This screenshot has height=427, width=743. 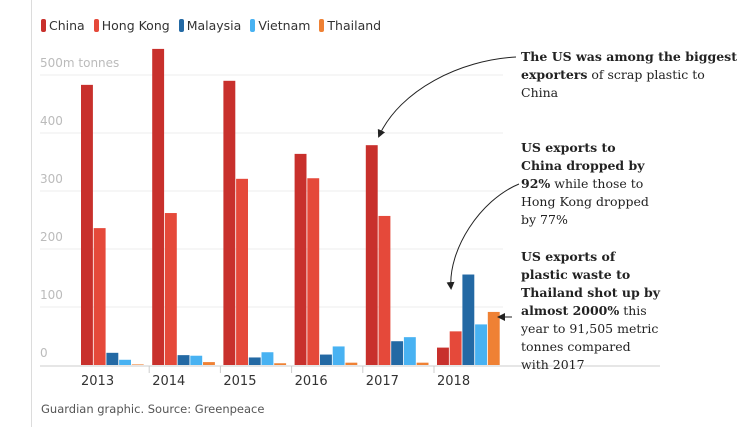 I want to click on bar-malaysia-2014, so click(x=183, y=360).